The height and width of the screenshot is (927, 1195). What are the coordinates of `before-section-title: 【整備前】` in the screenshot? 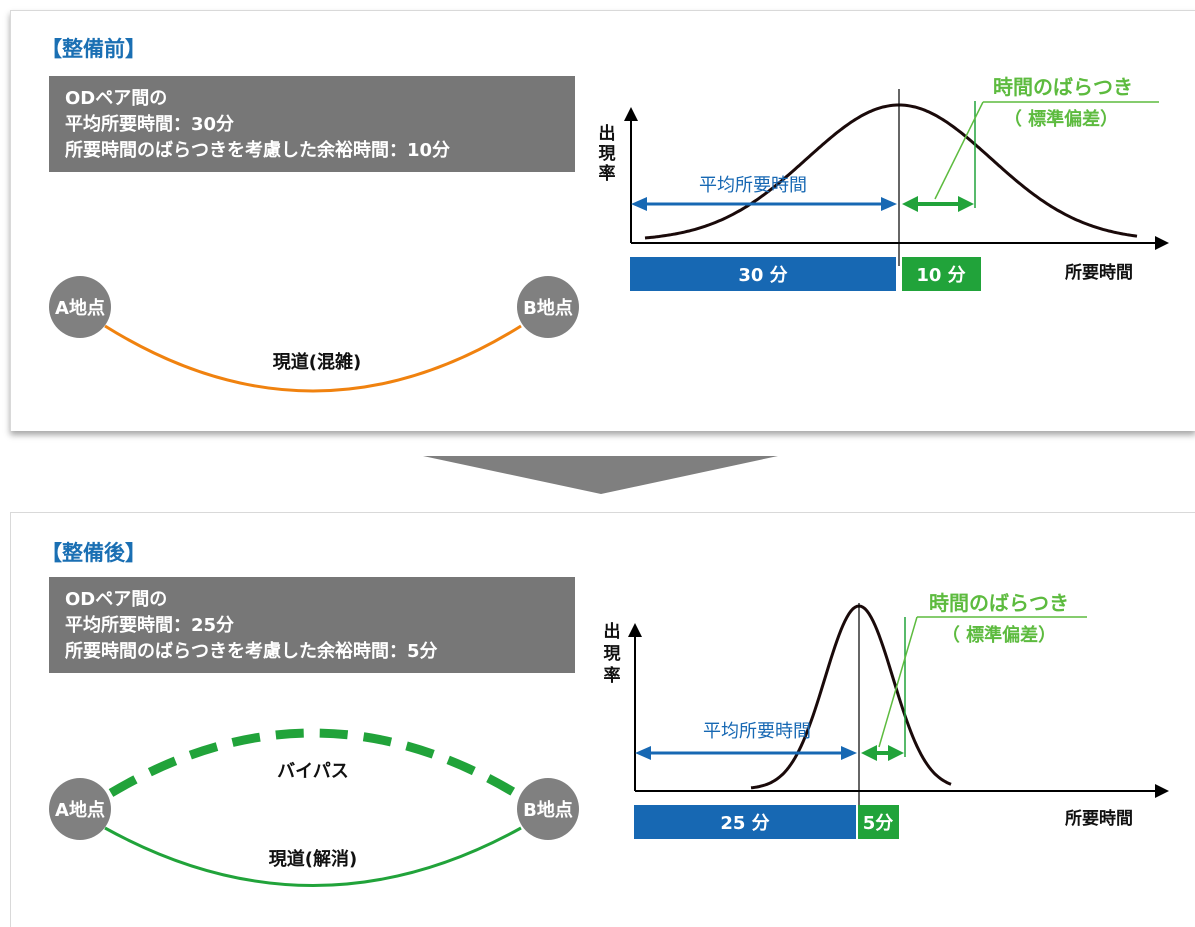 It's located at (93, 49).